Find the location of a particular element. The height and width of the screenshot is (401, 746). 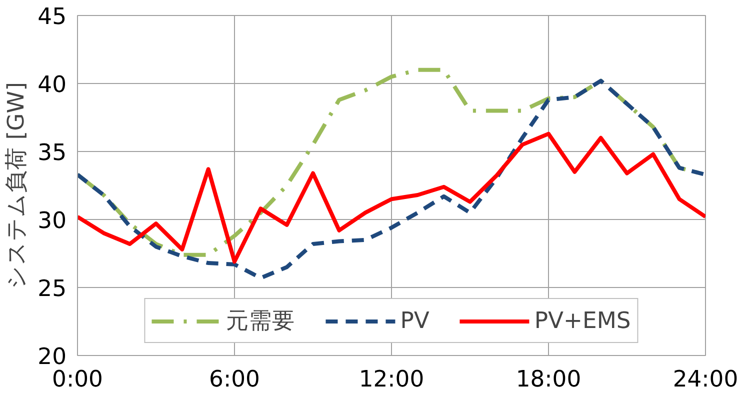

y-tick-label: 40 is located at coordinates (52, 85).